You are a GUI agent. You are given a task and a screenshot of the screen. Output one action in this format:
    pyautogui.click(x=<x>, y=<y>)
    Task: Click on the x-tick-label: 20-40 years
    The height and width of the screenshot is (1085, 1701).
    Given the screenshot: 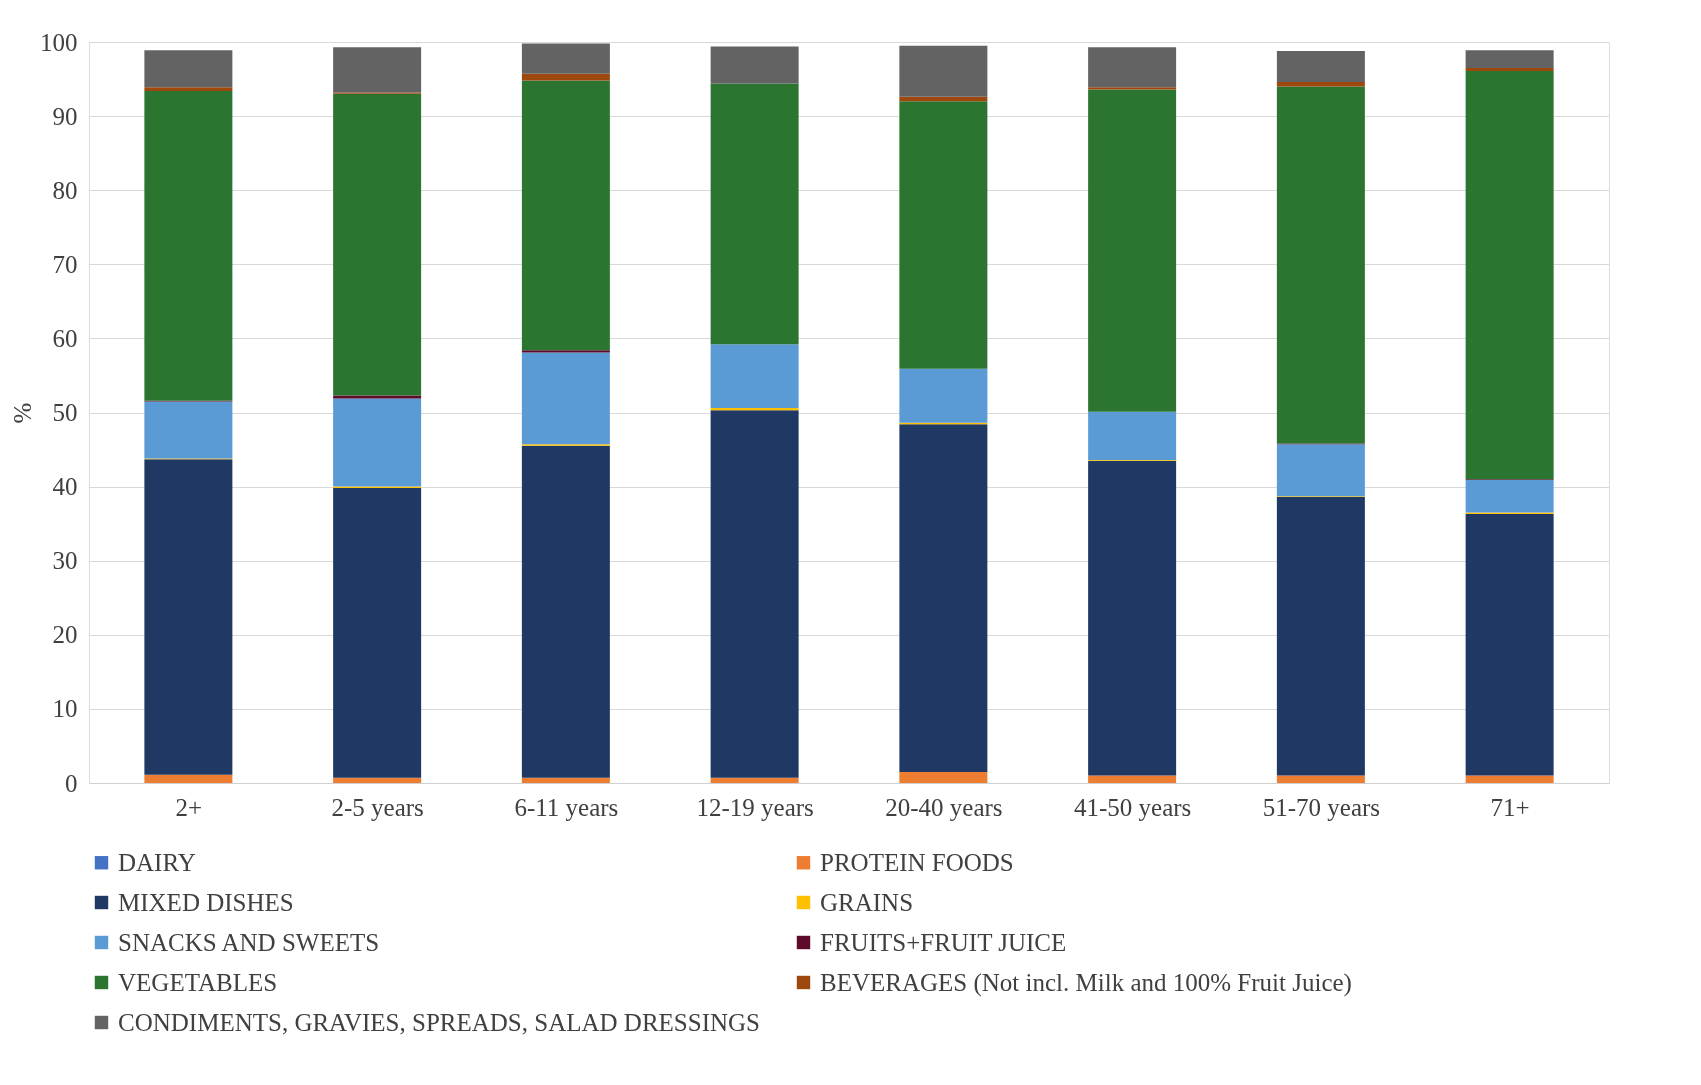 What is the action you would take?
    pyautogui.click(x=944, y=807)
    